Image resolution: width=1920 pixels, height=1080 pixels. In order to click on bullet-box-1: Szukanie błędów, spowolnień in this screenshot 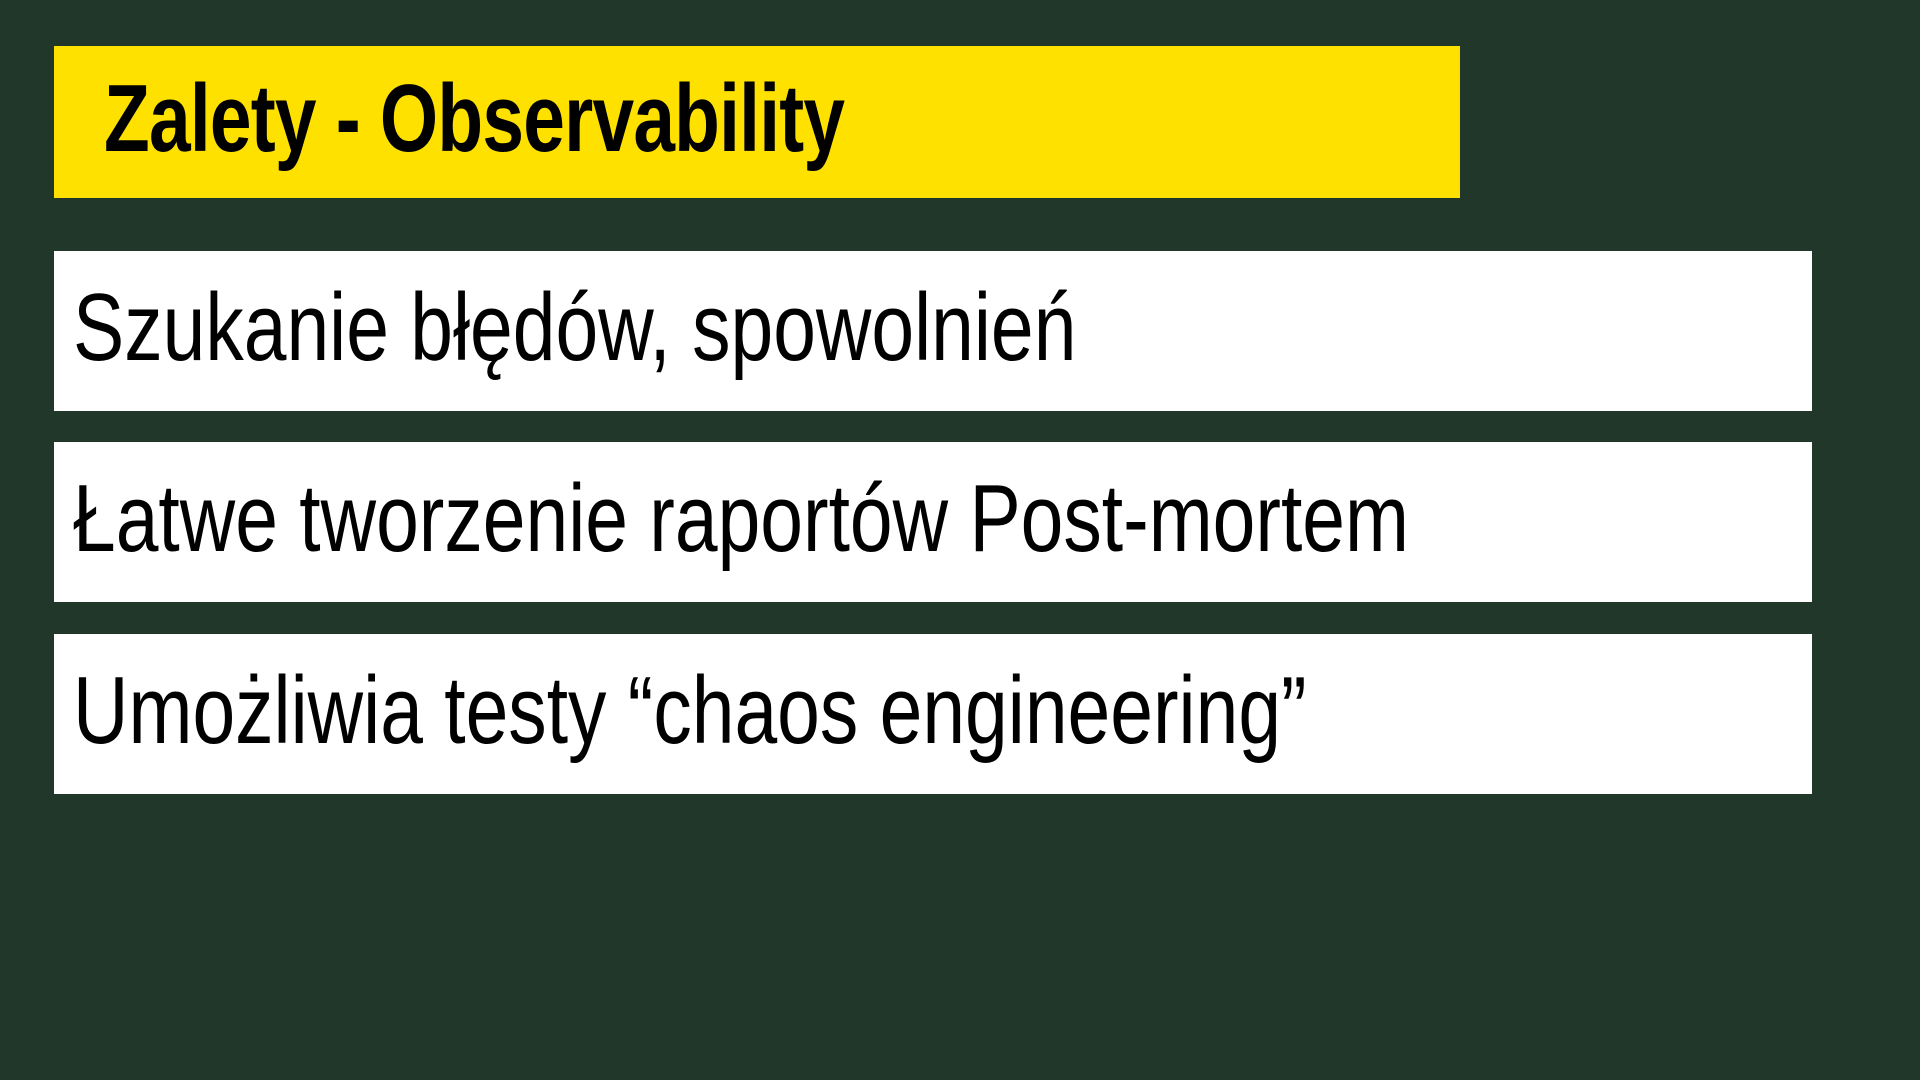, I will do `click(933, 331)`.